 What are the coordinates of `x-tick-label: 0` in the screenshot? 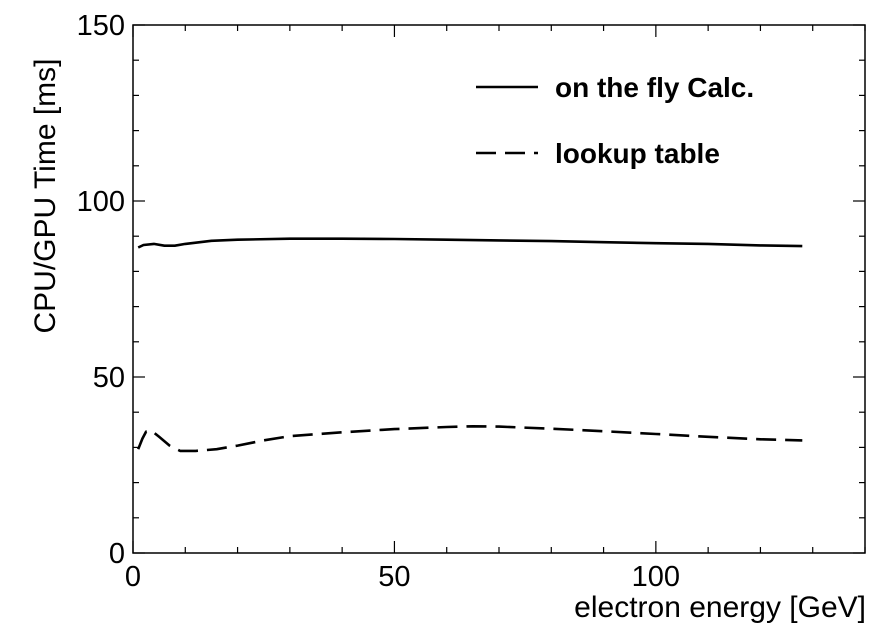 It's located at (133, 577).